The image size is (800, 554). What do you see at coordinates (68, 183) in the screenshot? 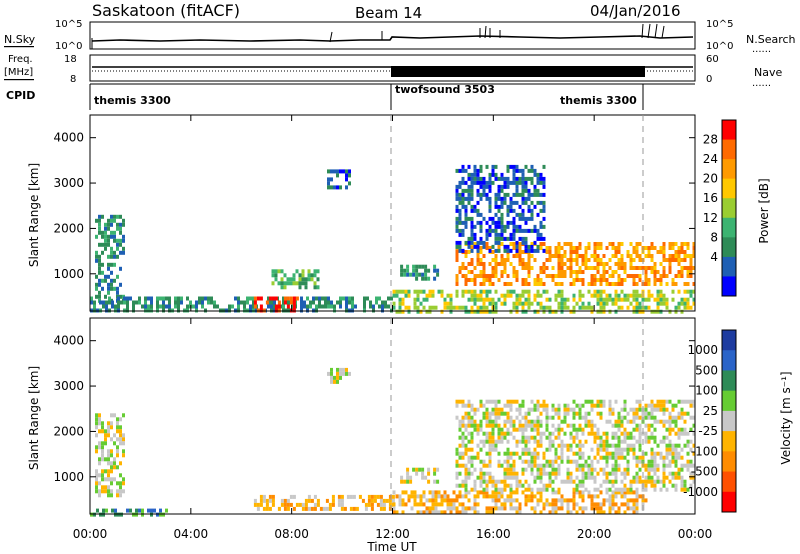
I see `y-tick-label: 3000` at bounding box center [68, 183].